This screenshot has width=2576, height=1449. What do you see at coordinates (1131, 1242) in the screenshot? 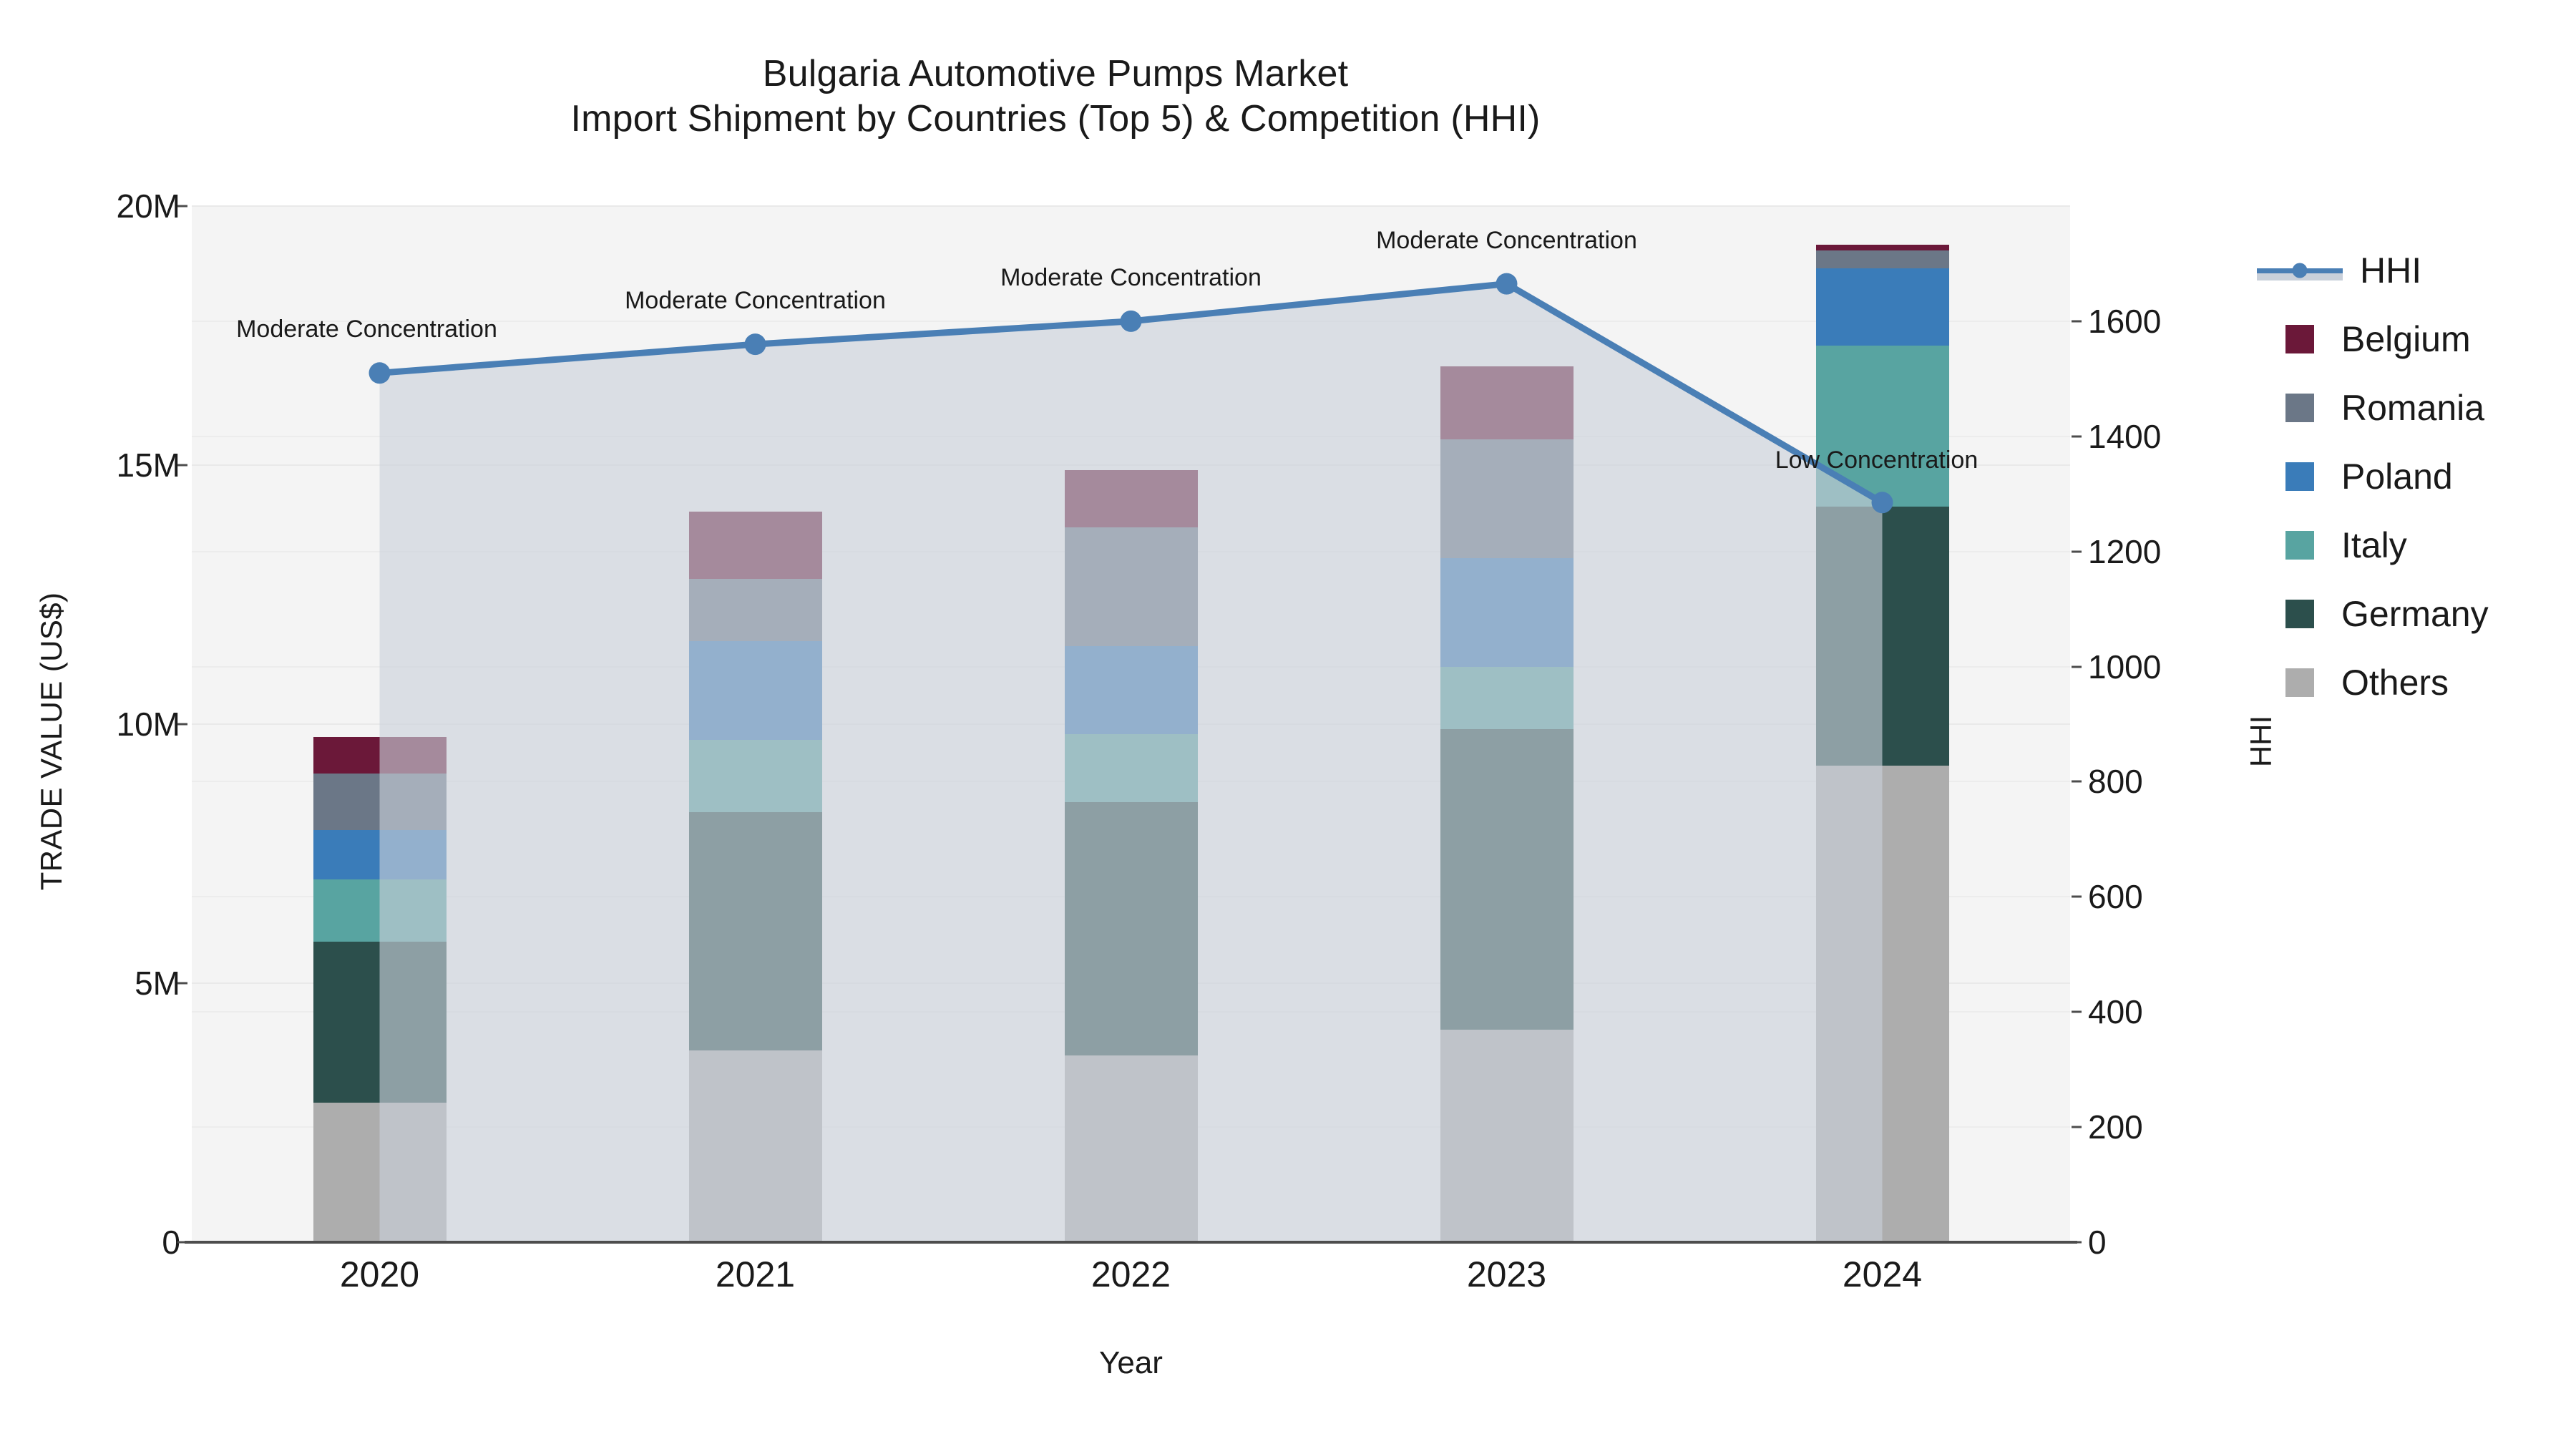
I see `x-axis-spine` at bounding box center [1131, 1242].